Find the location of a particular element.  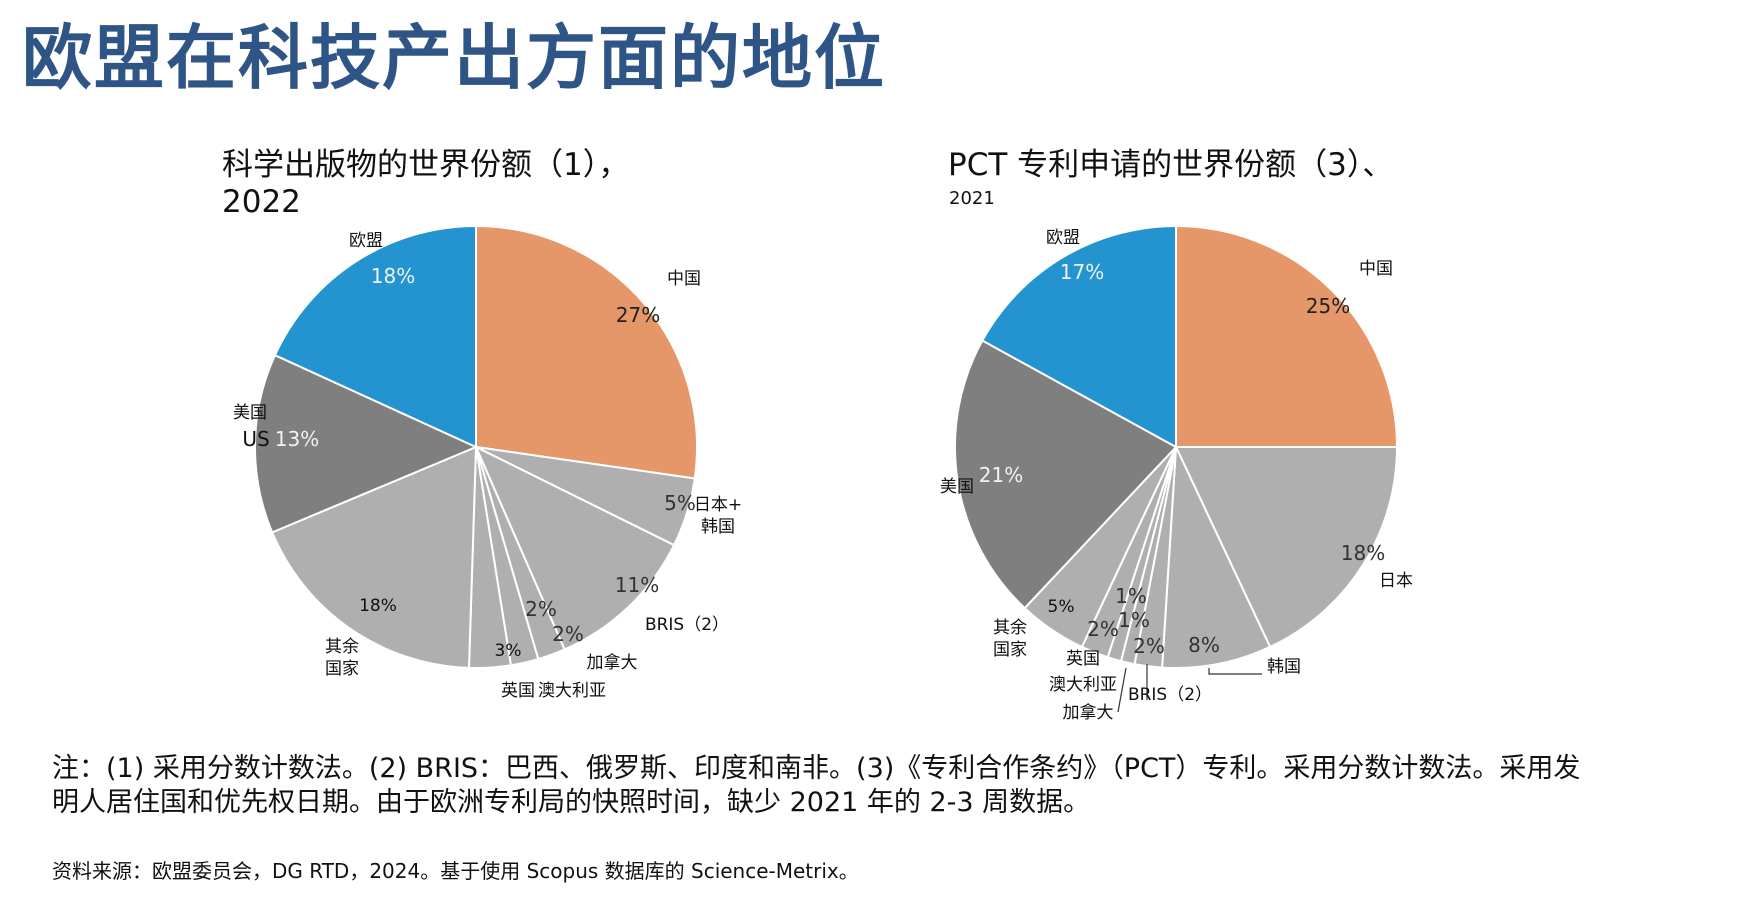

leader-line-canada is located at coordinates (1122, 690).